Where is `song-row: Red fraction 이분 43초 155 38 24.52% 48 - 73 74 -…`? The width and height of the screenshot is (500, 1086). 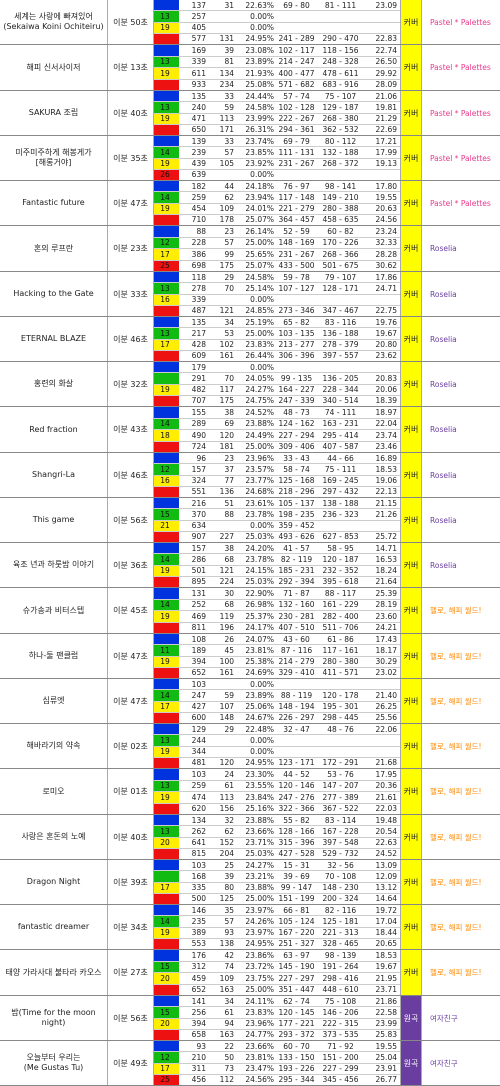
song-row: Red fraction 이분 43초 155 38 24.52% 48 - 73 74 -… is located at coordinates (250, 430).